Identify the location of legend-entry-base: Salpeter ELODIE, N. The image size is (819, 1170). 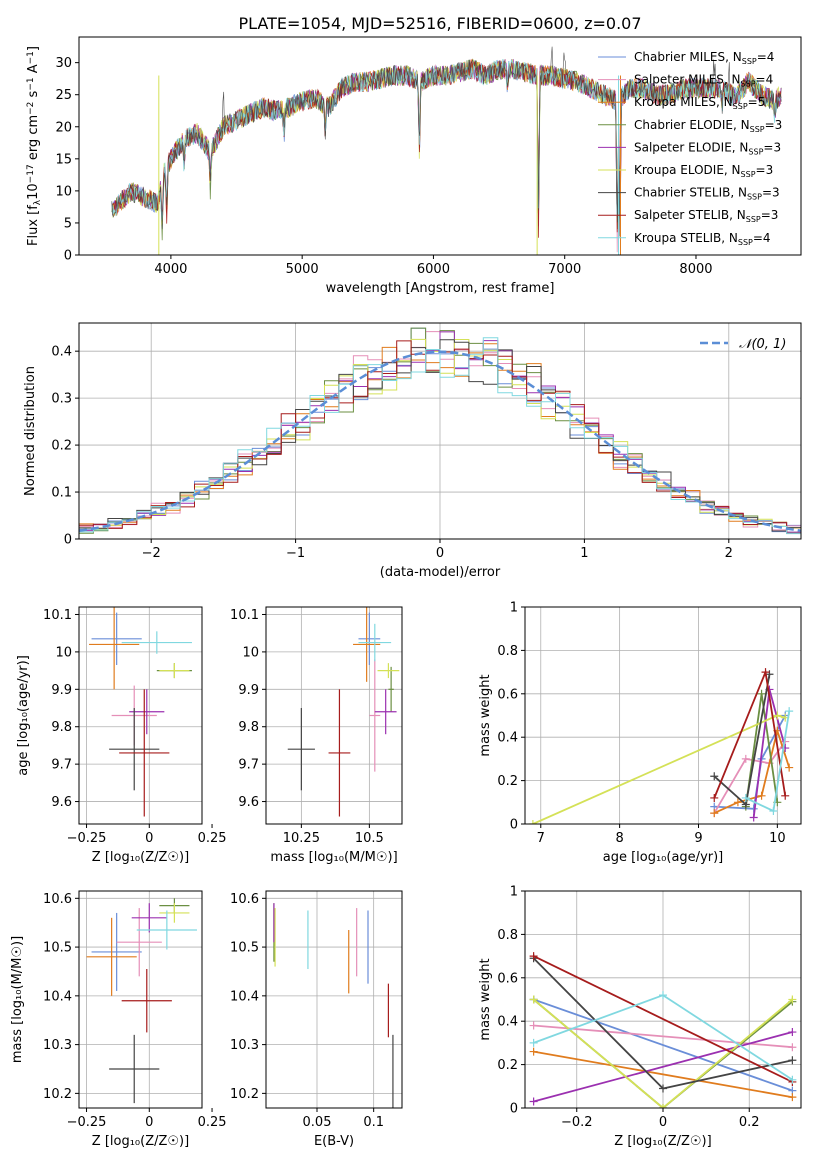
(691, 147).